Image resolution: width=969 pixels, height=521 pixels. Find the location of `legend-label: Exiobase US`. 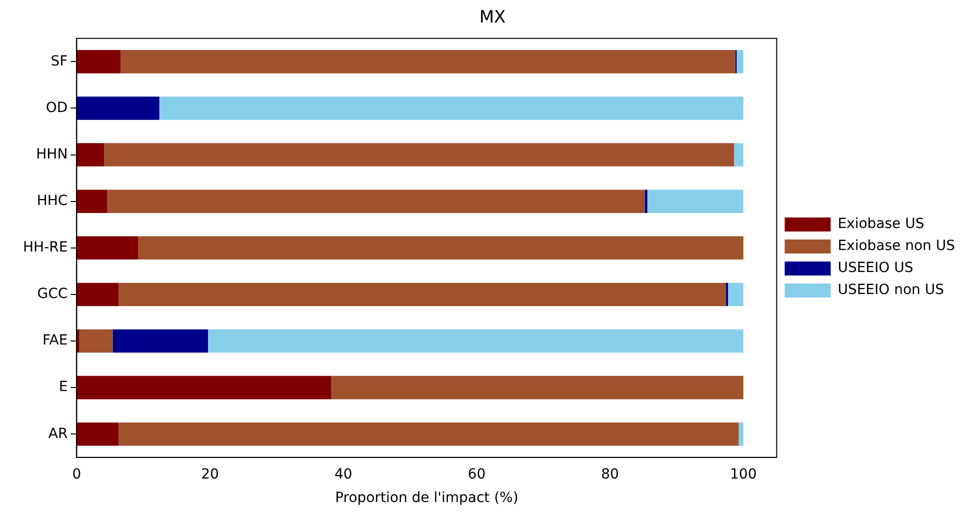

legend-label: Exiobase US is located at coordinates (881, 224).